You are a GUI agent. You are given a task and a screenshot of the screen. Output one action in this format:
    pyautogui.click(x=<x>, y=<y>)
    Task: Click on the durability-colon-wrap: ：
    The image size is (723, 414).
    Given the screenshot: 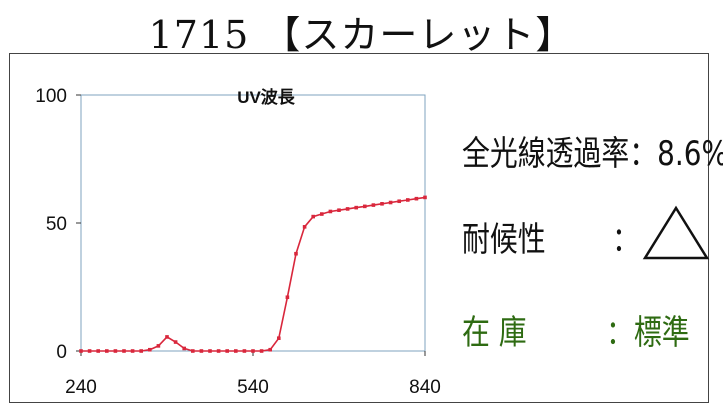 What is the action you would take?
    pyautogui.click(x=626, y=236)
    